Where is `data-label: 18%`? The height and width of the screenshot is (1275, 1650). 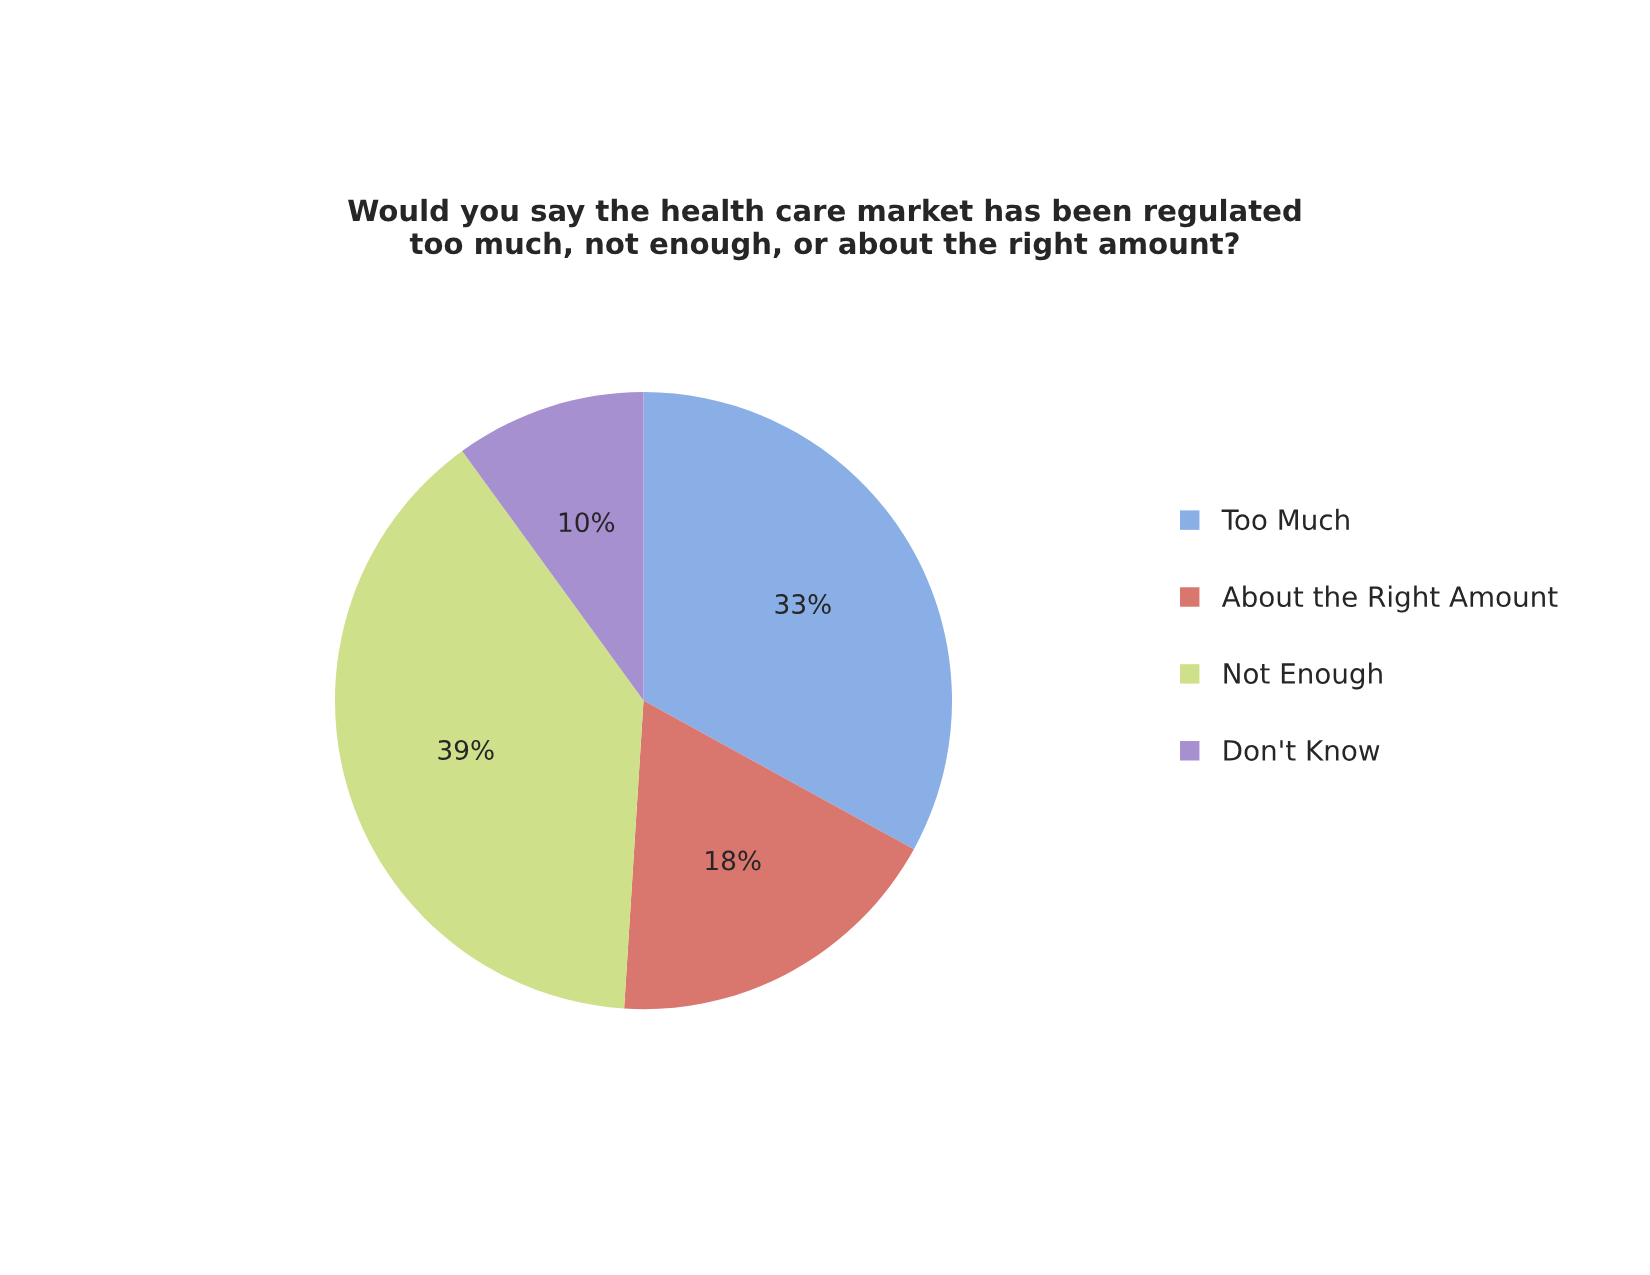 data-label: 18% is located at coordinates (733, 860).